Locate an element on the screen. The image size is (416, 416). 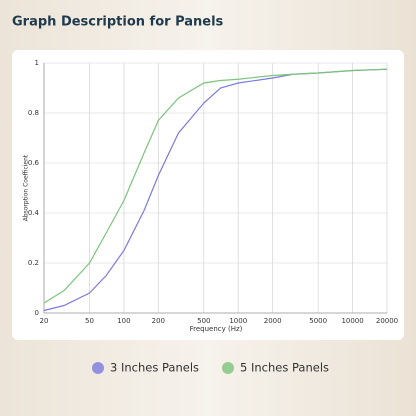
x-tick-label: 5000 is located at coordinates (318, 321).